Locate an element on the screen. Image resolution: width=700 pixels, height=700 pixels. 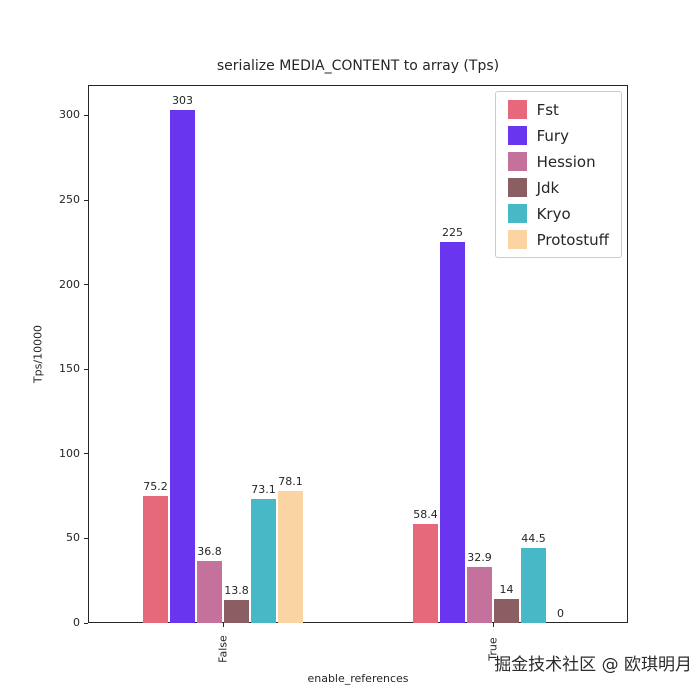
legend-swatch-jdk is located at coordinates (517, 187).